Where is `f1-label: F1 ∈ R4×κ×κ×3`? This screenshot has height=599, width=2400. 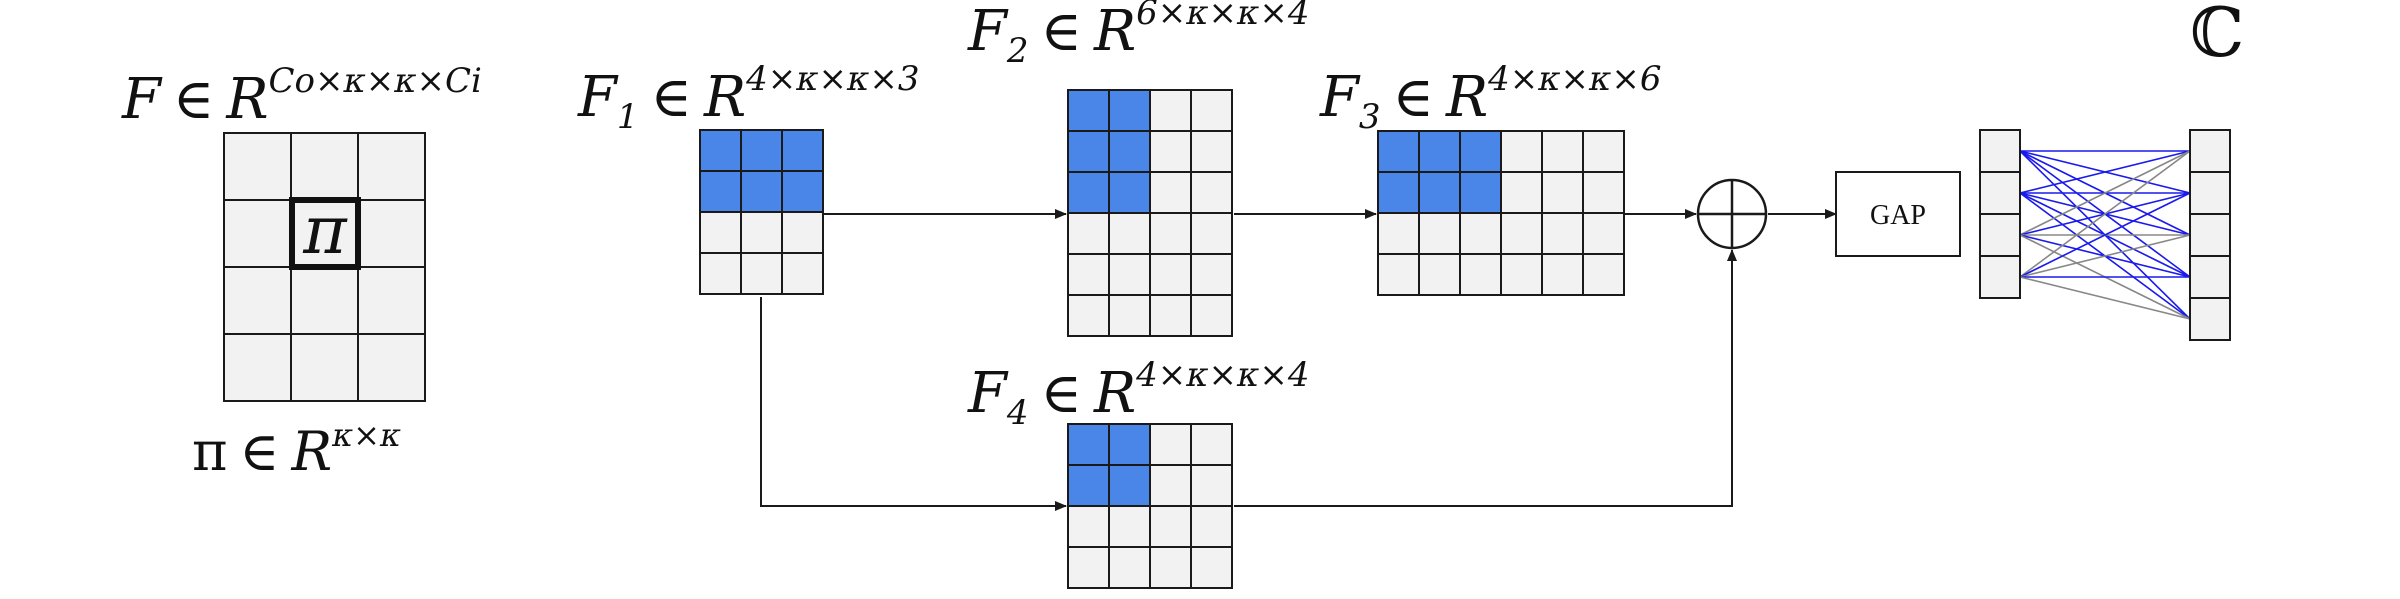 f1-label: F1 ∈ R4×κ×κ×3 is located at coordinates (748, 98).